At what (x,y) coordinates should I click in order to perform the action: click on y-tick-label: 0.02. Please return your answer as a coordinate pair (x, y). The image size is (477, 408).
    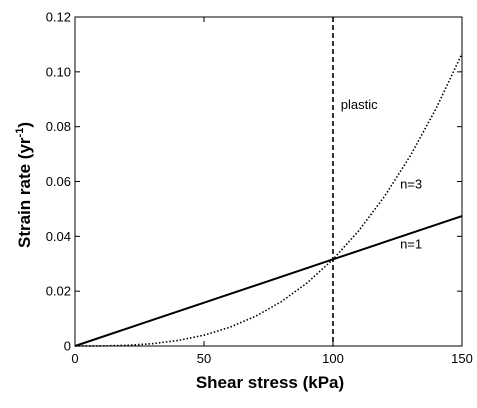
    Looking at the image, I should click on (58, 291).